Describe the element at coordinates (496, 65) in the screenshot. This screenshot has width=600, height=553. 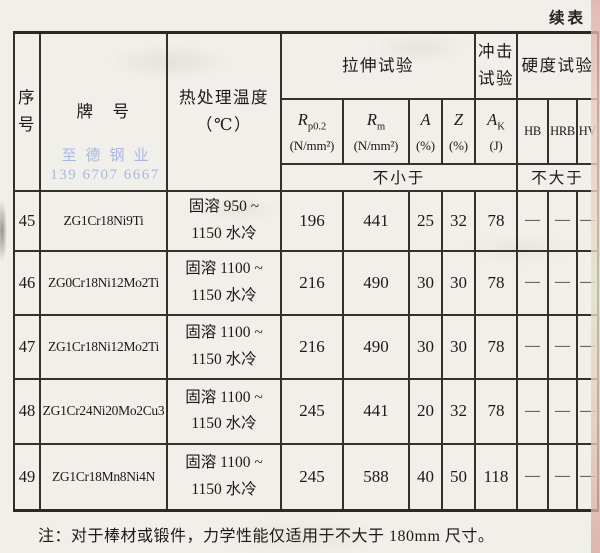
I see `col-header-impact: 冲击 试验` at that location.